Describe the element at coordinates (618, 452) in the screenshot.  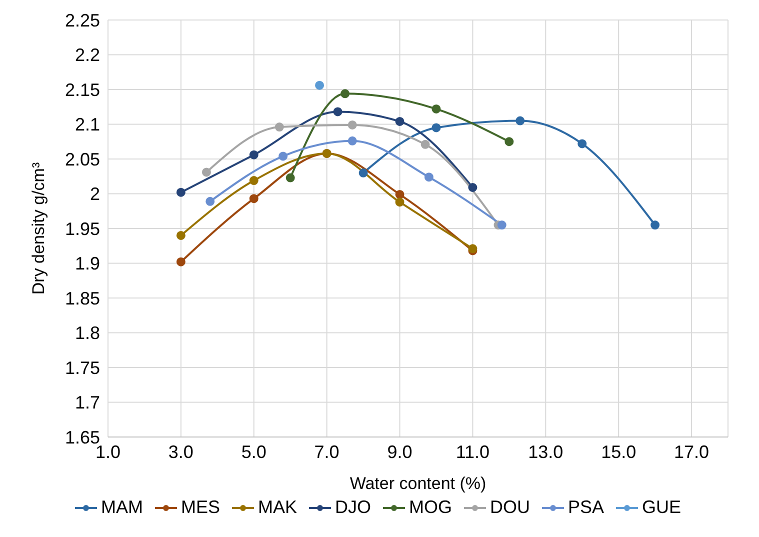
I see `x-tick-label: 15.0` at that location.